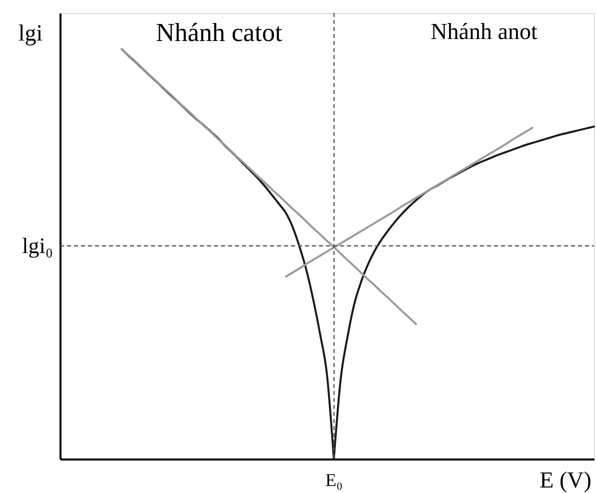  Describe the element at coordinates (334, 480) in the screenshot. I see `text: E₀` at that location.